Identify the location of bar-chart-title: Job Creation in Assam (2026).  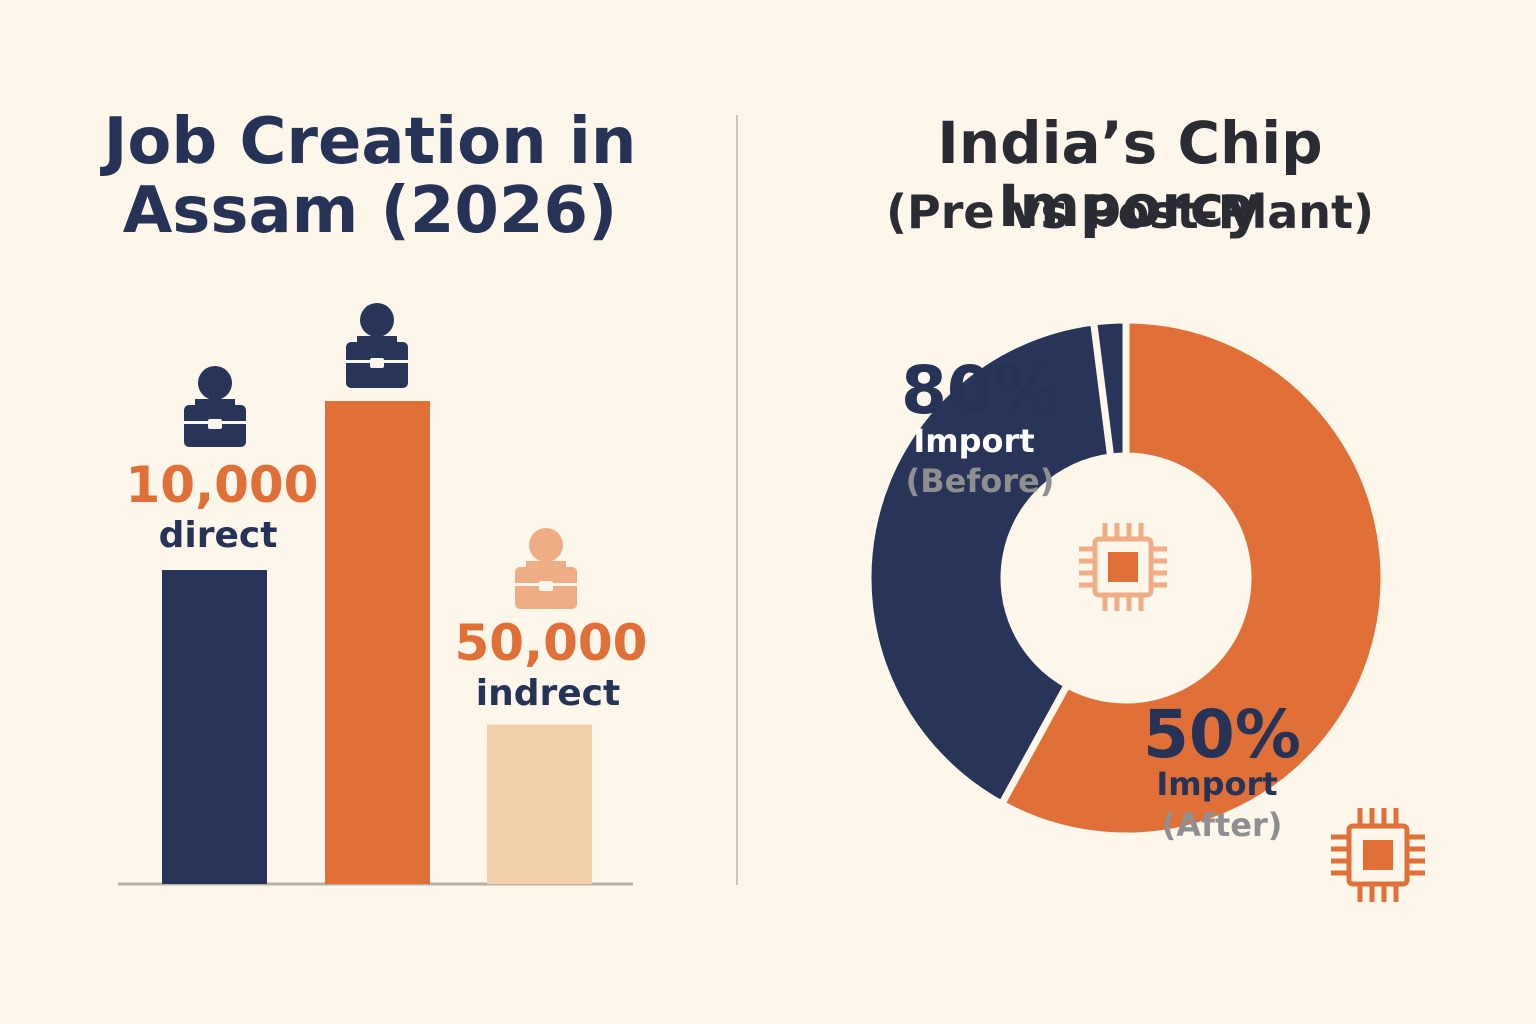
(370, 177).